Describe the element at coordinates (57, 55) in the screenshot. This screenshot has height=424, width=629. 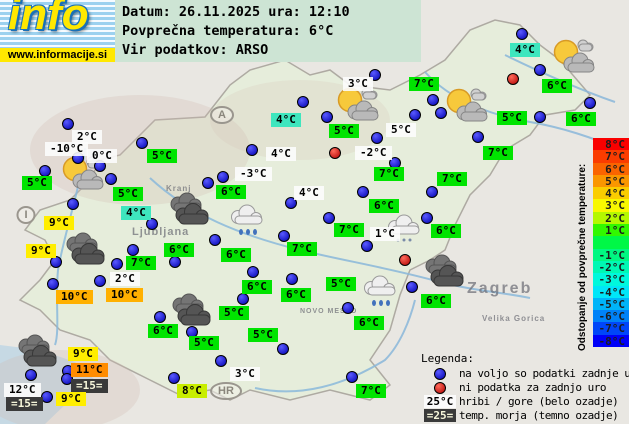
I see `logo-site-url: www.informacije.si` at that location.